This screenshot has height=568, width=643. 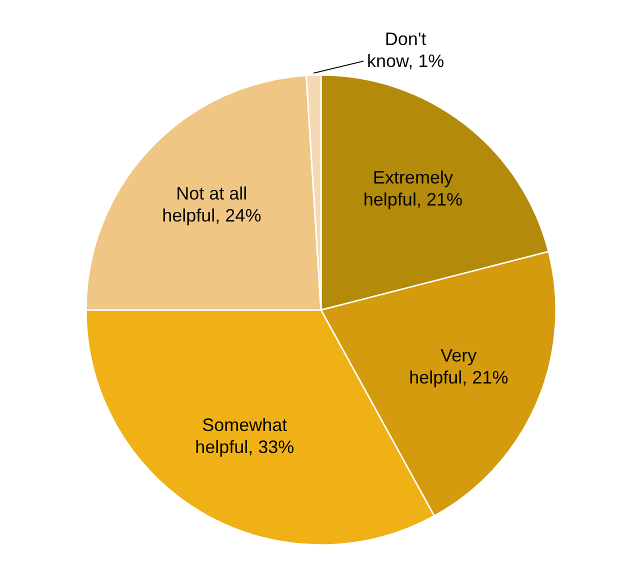 What do you see at coordinates (412, 188) in the screenshot?
I see `slice-label: Extremely helpful, 21%` at bounding box center [412, 188].